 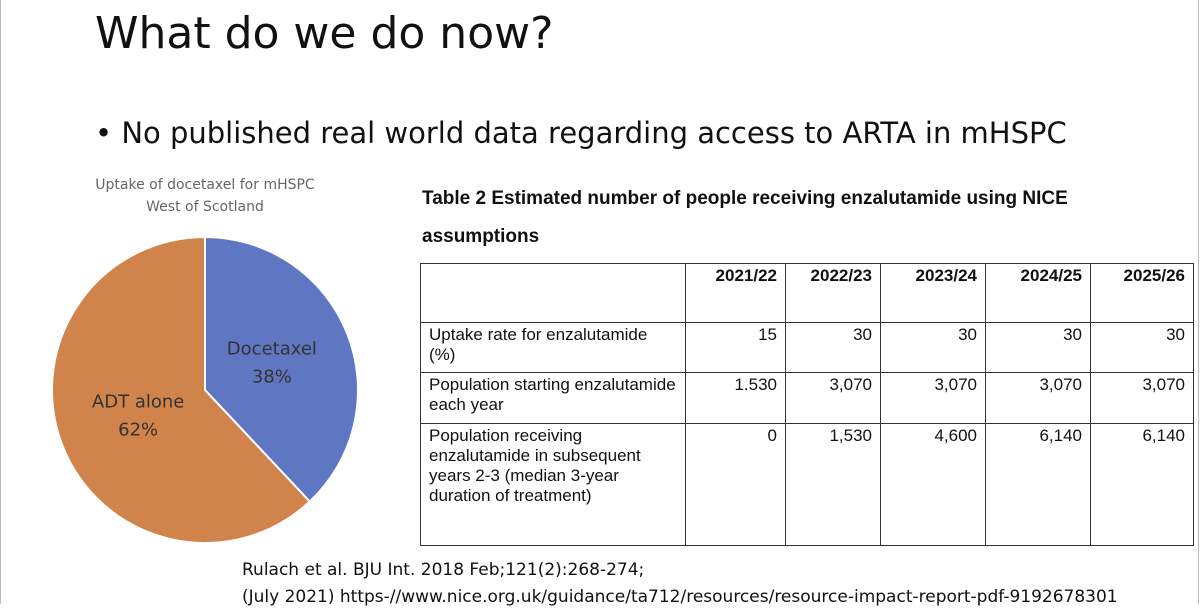 What do you see at coordinates (138, 401) in the screenshot?
I see `slice-label: ADT alone` at bounding box center [138, 401].